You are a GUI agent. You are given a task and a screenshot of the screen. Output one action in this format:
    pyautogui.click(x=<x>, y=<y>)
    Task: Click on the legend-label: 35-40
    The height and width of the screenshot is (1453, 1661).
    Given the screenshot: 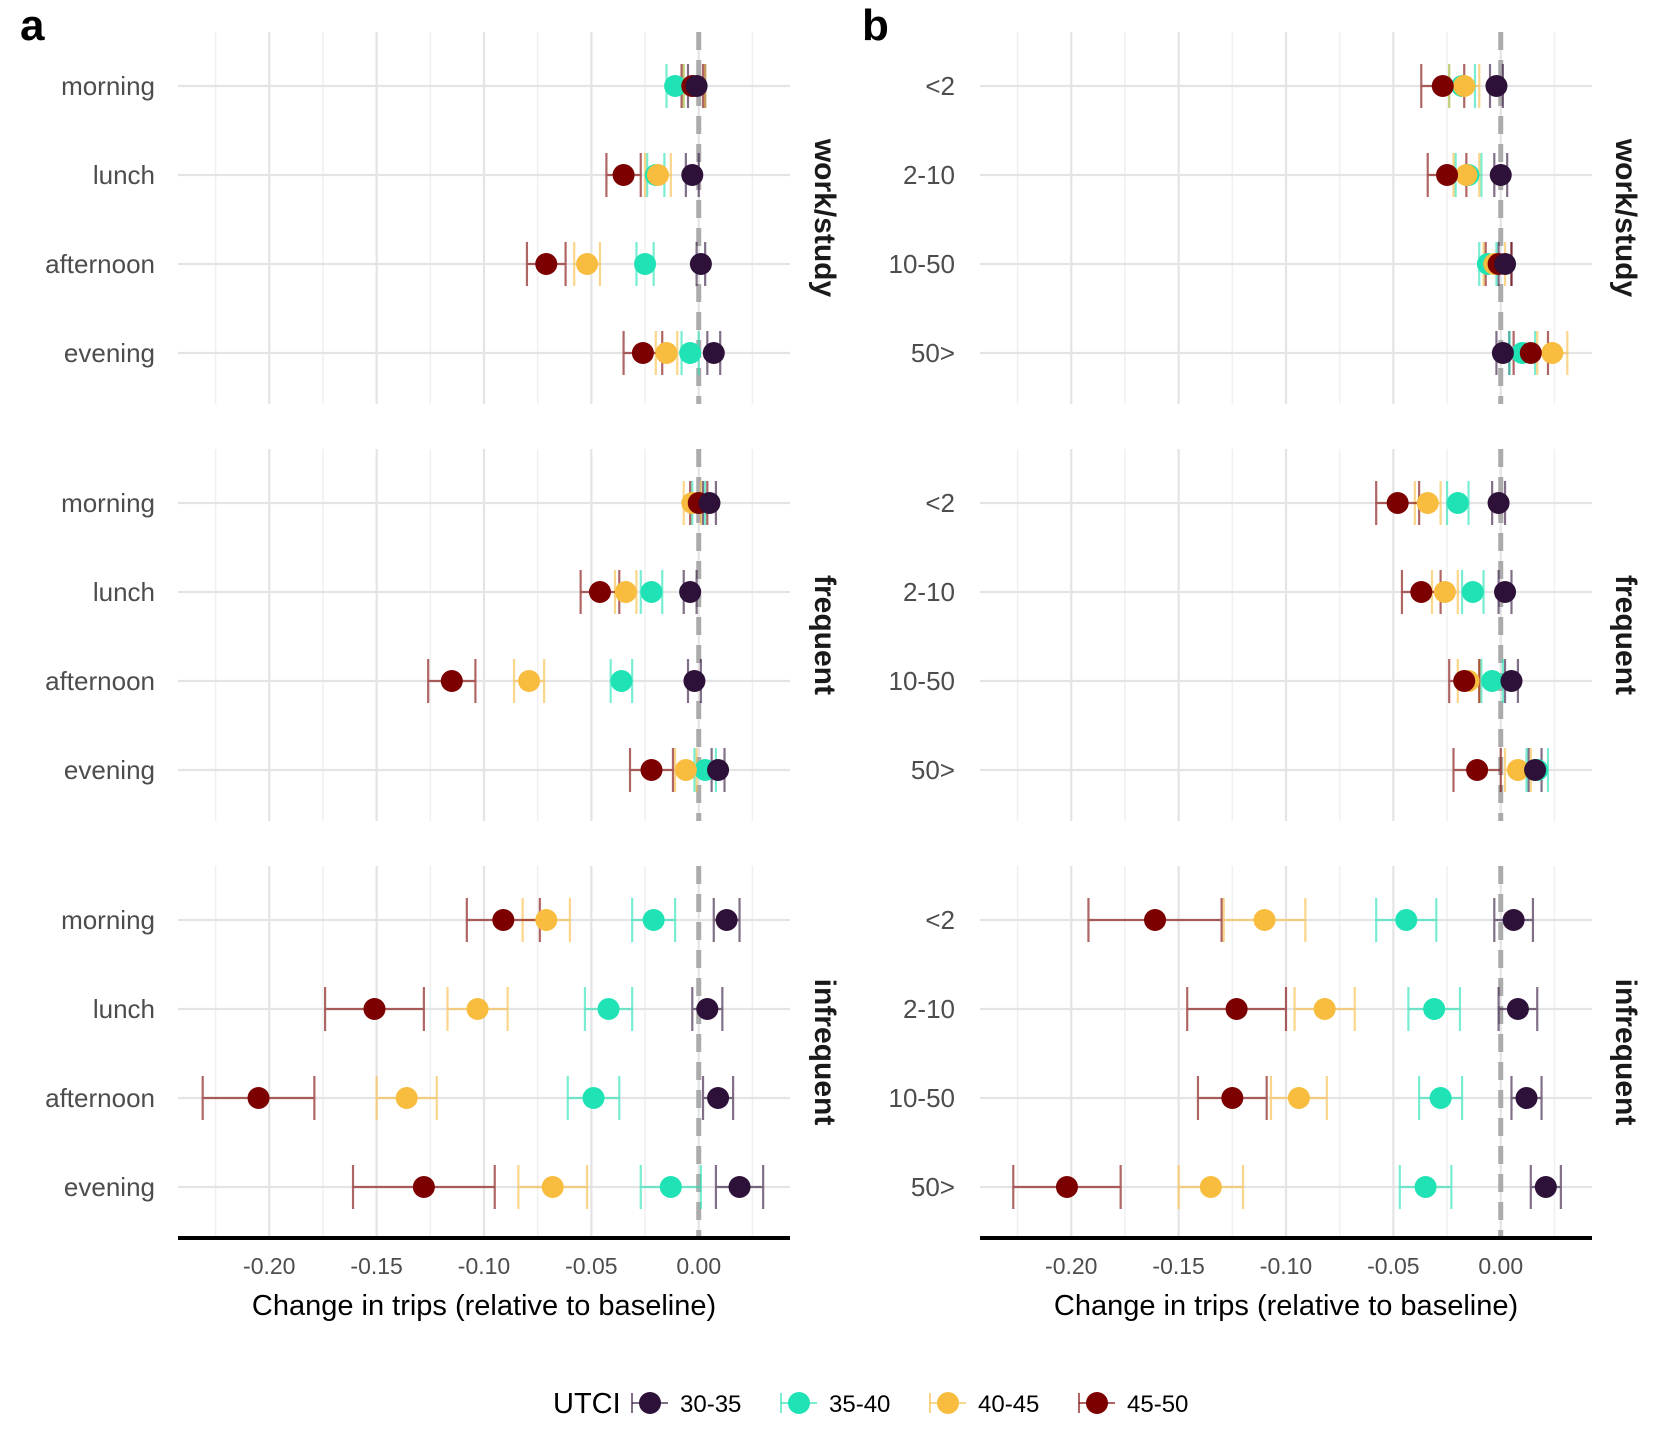 What is the action you would take?
    pyautogui.click(x=859, y=1404)
    